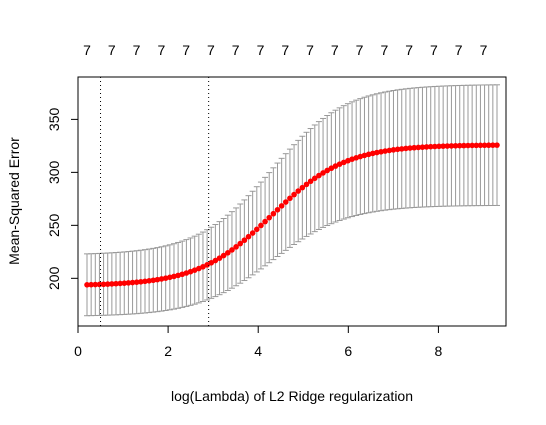  What do you see at coordinates (54, 172) in the screenshot?
I see `y-tick-label: 300` at bounding box center [54, 172].